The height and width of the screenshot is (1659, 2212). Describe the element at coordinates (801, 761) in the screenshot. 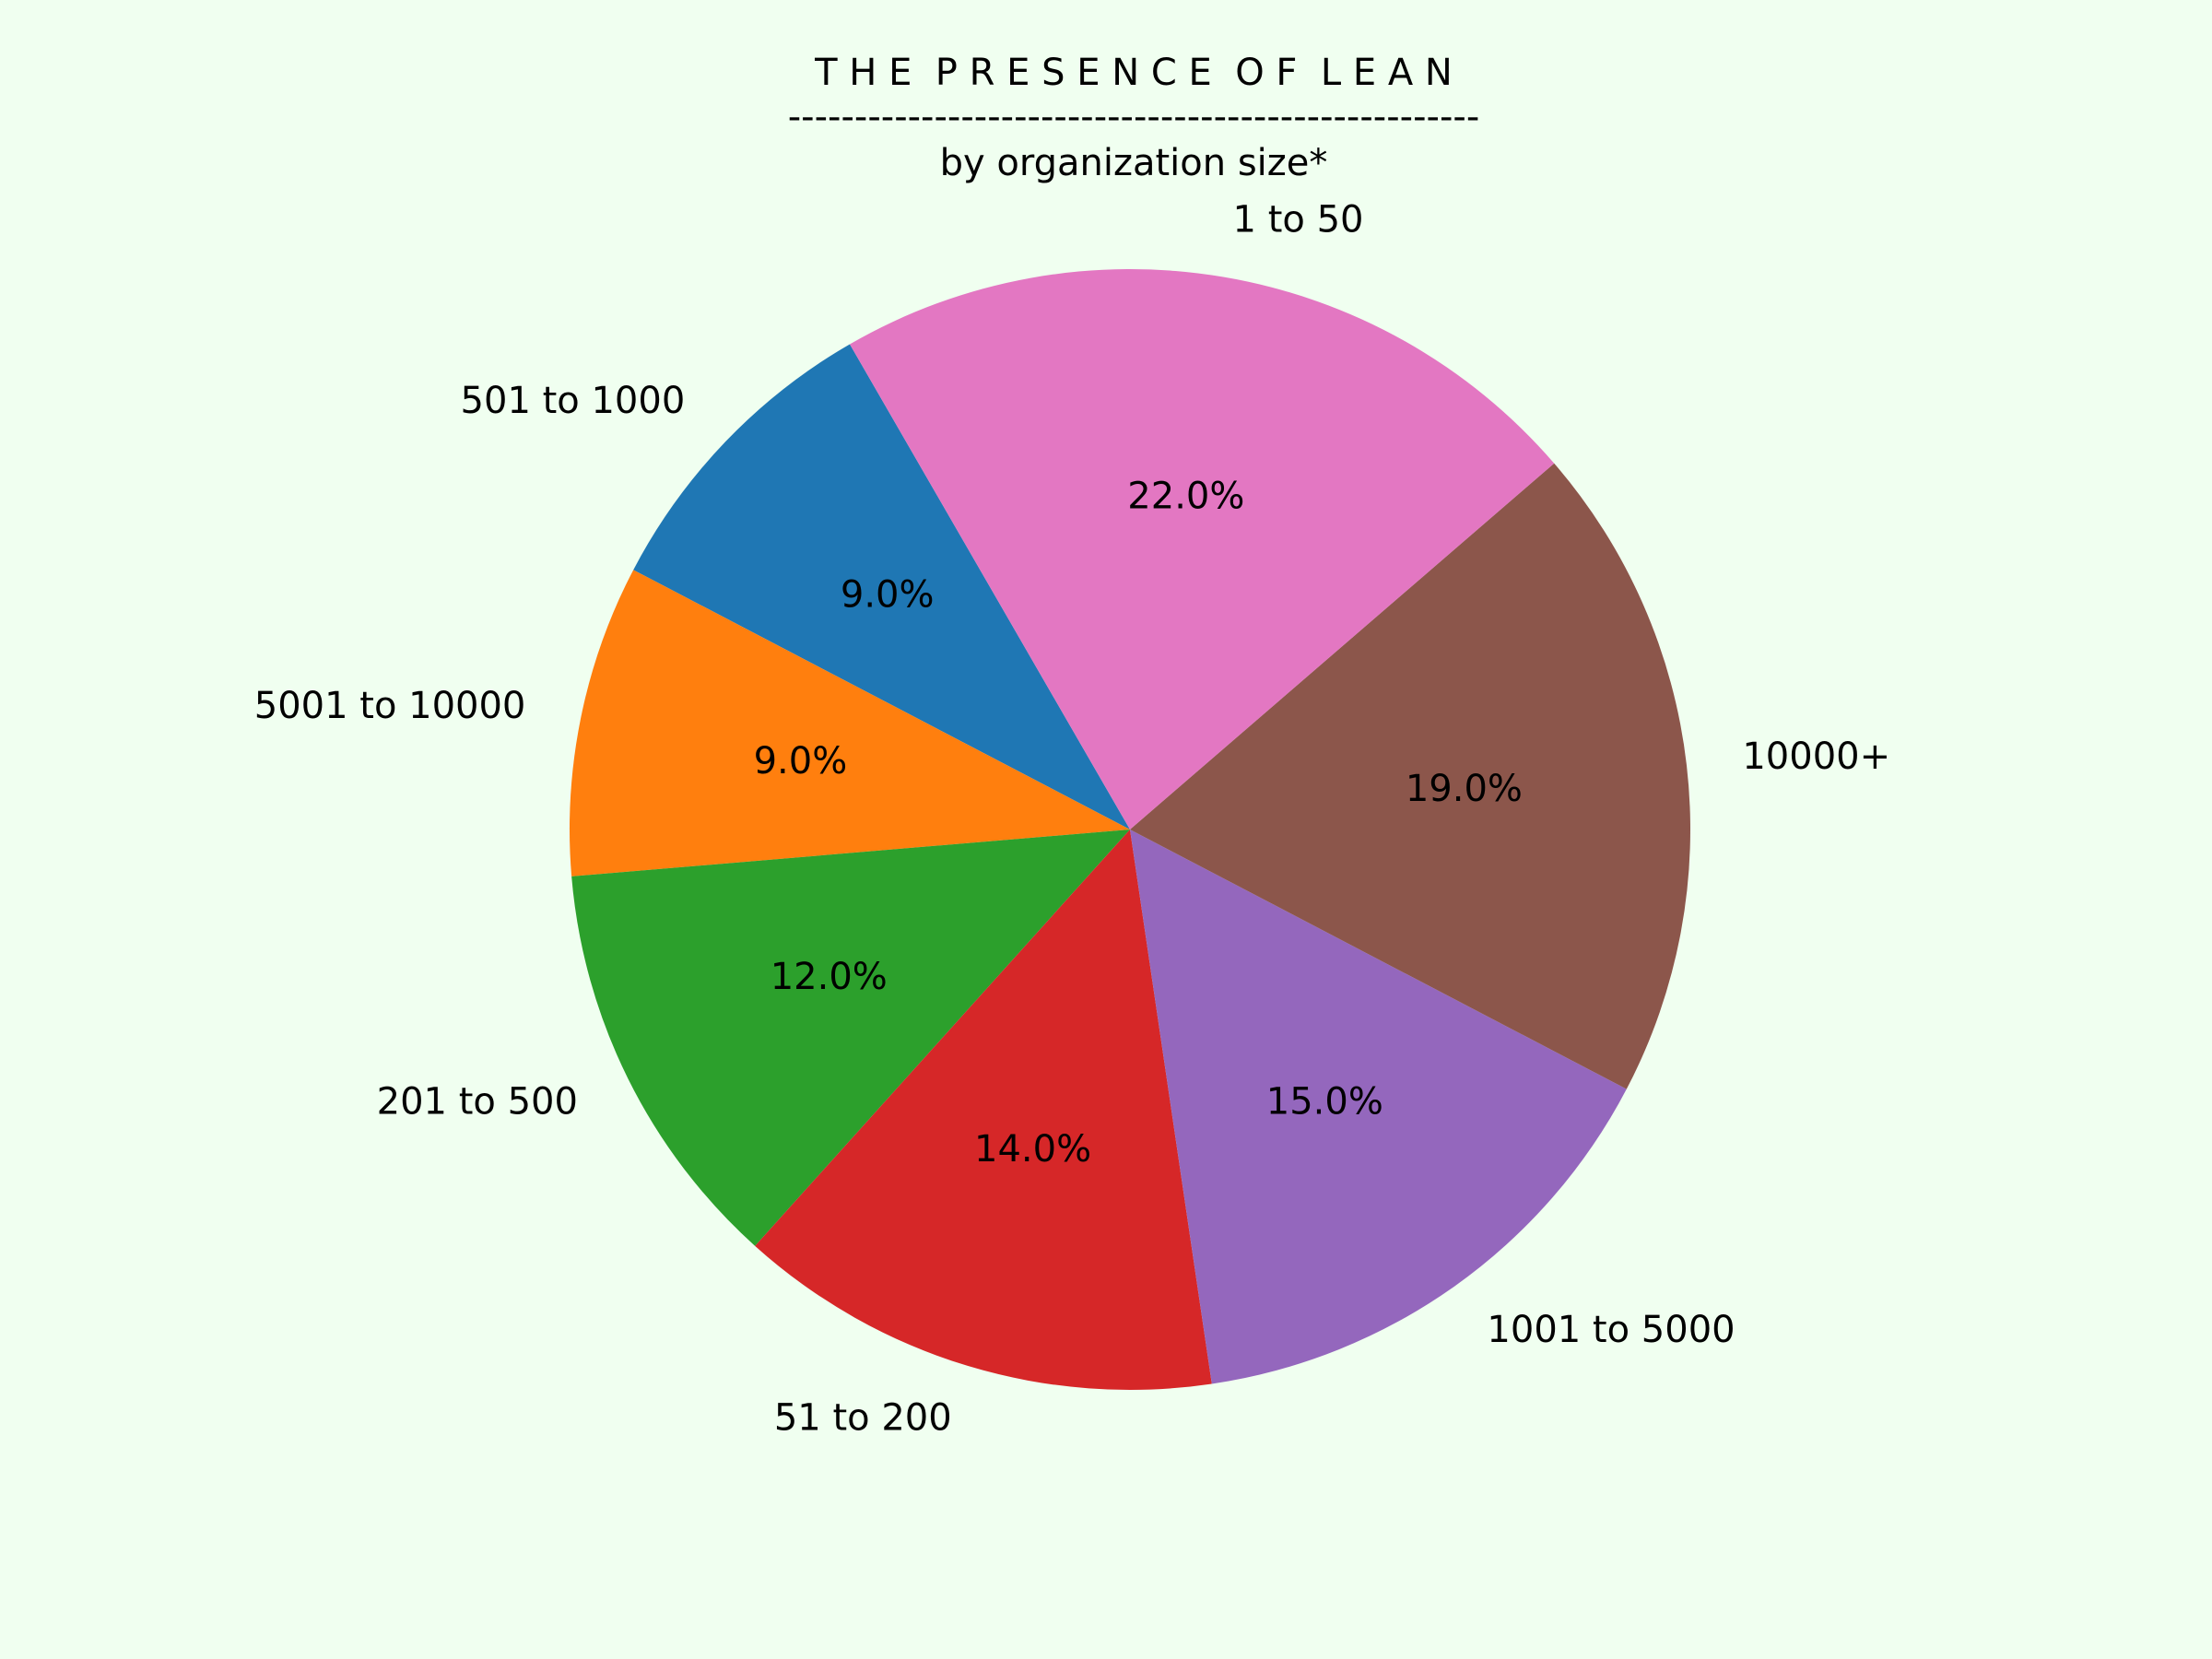

I see `slice-percent-1: 9.0%` at that location.